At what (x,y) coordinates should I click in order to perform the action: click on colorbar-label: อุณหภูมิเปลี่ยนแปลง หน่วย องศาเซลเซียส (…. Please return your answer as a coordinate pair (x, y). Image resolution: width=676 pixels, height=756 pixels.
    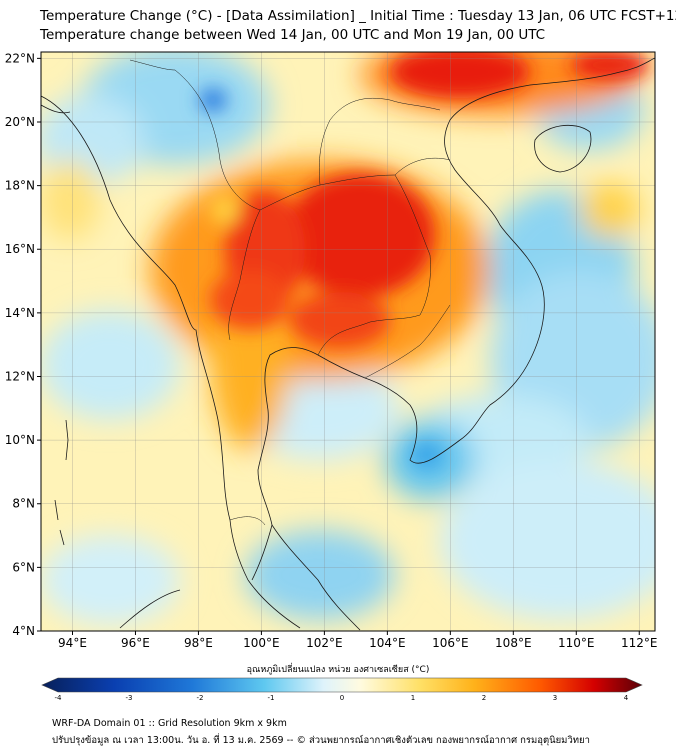
    Looking at the image, I should click on (338, 670).